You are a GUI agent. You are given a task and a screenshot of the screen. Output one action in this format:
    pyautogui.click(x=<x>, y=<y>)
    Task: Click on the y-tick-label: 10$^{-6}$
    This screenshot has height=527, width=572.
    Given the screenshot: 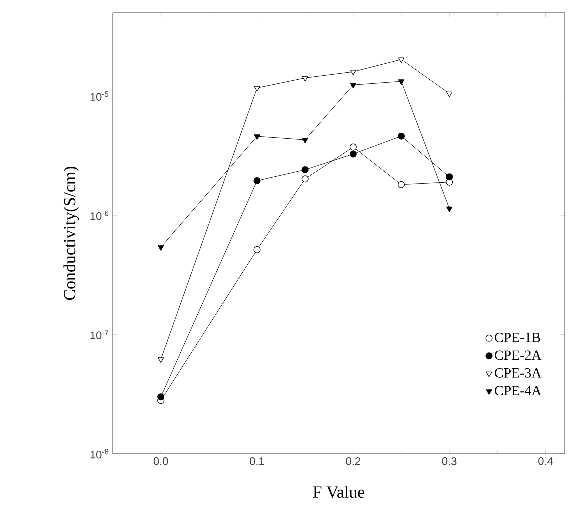 What is the action you would take?
    pyautogui.click(x=99, y=215)
    